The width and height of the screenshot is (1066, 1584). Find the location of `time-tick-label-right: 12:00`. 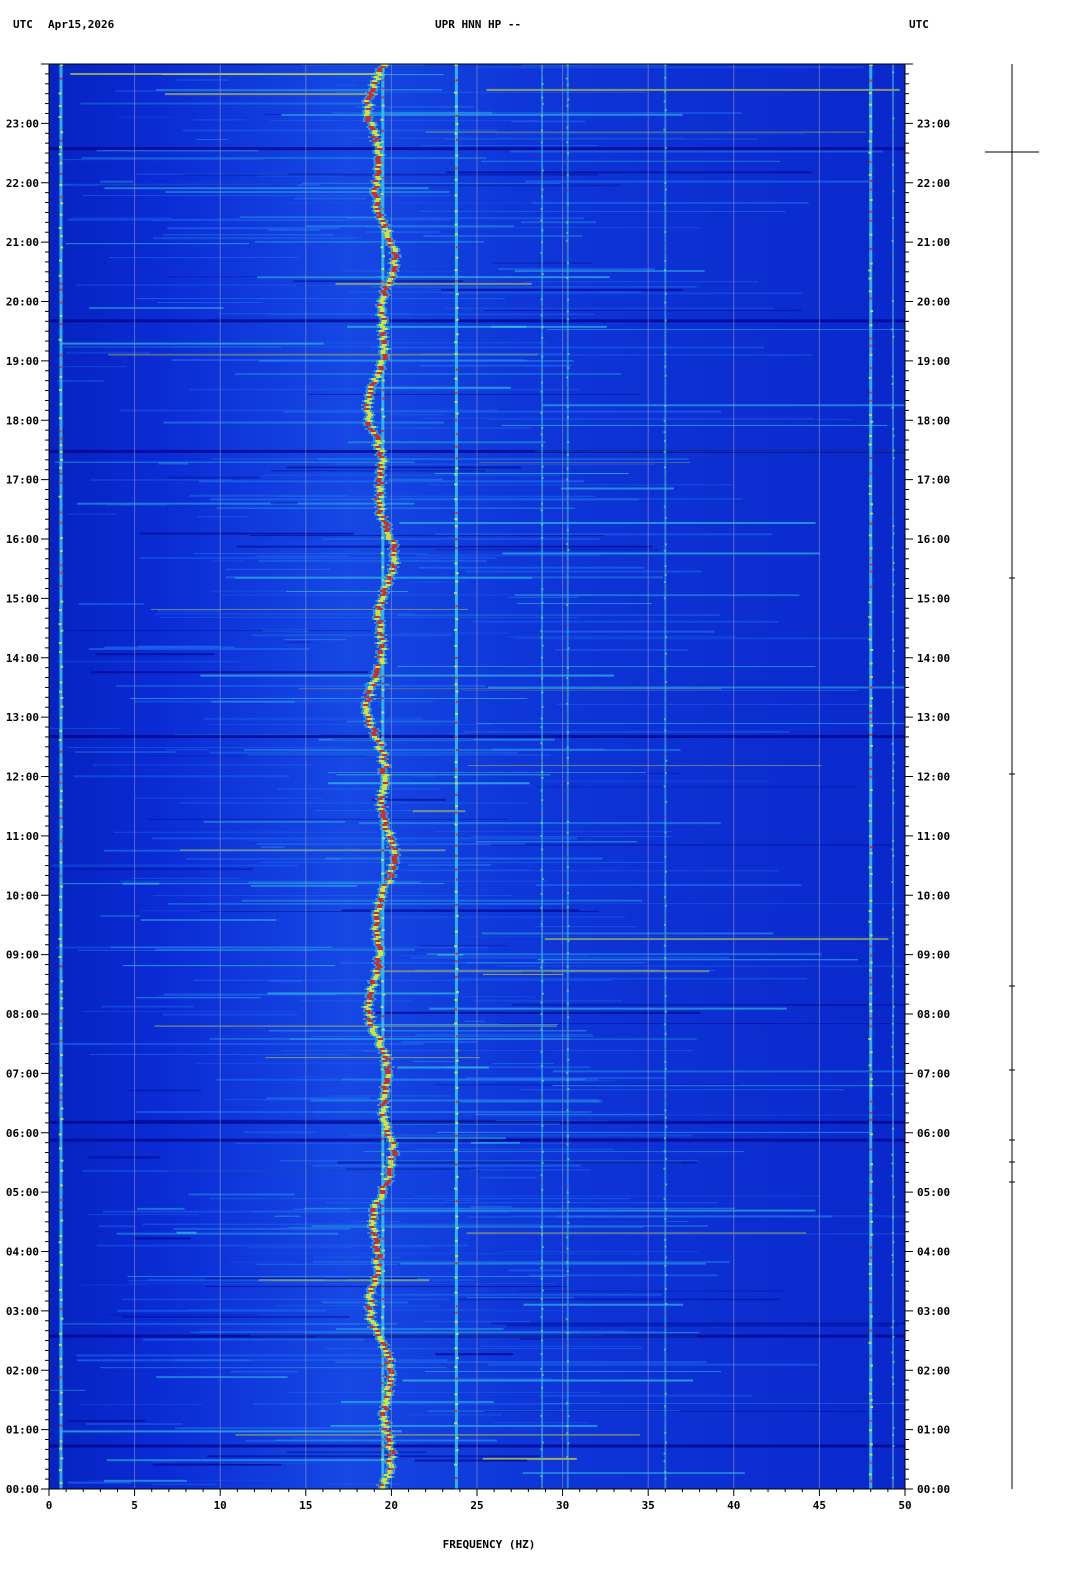

time-tick-label-right: 12:00 is located at coordinates (933, 777).